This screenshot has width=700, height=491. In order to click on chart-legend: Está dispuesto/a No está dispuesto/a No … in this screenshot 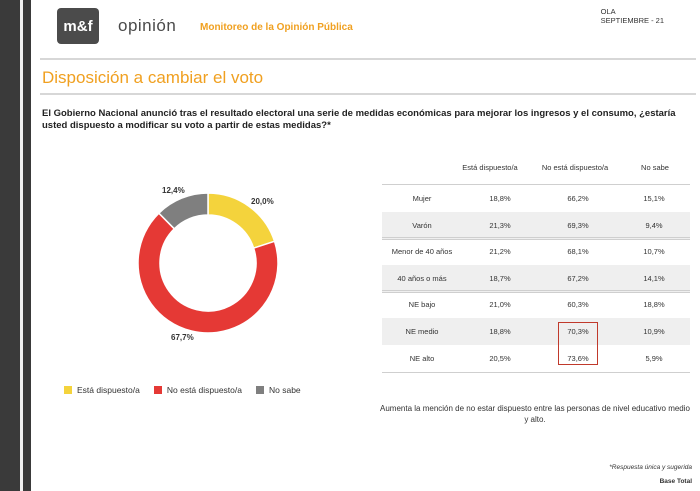, I will do `click(182, 390)`.